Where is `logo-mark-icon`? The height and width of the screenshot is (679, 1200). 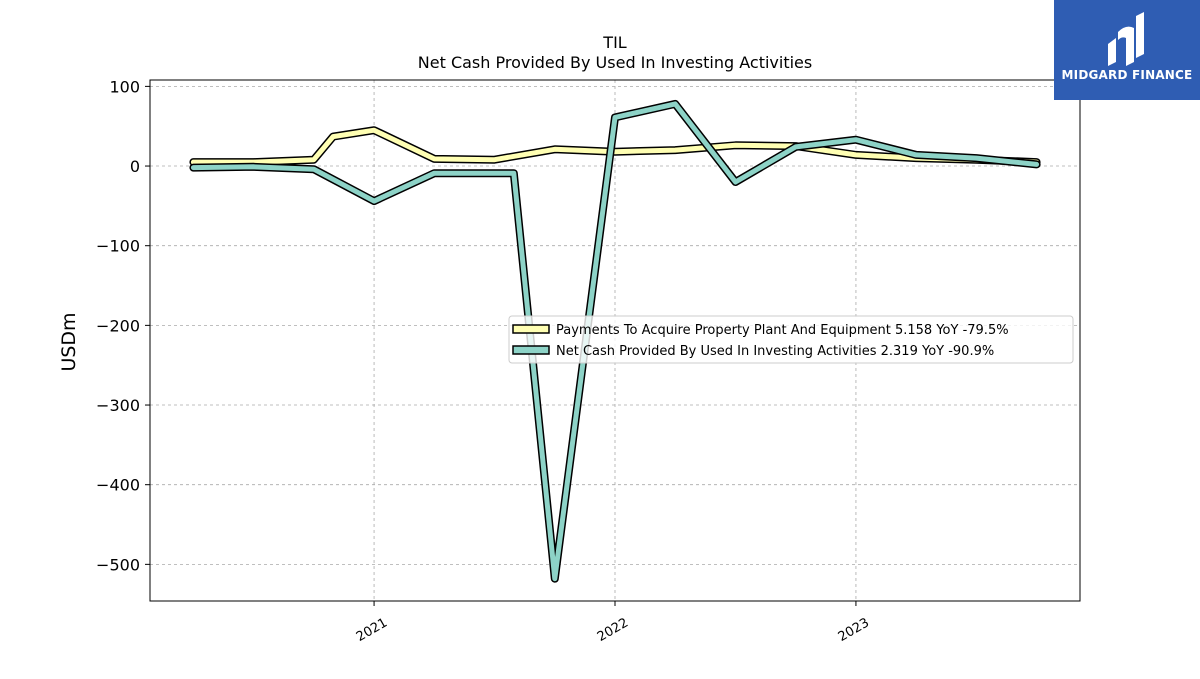
logo-mark-icon is located at coordinates (1126, 39).